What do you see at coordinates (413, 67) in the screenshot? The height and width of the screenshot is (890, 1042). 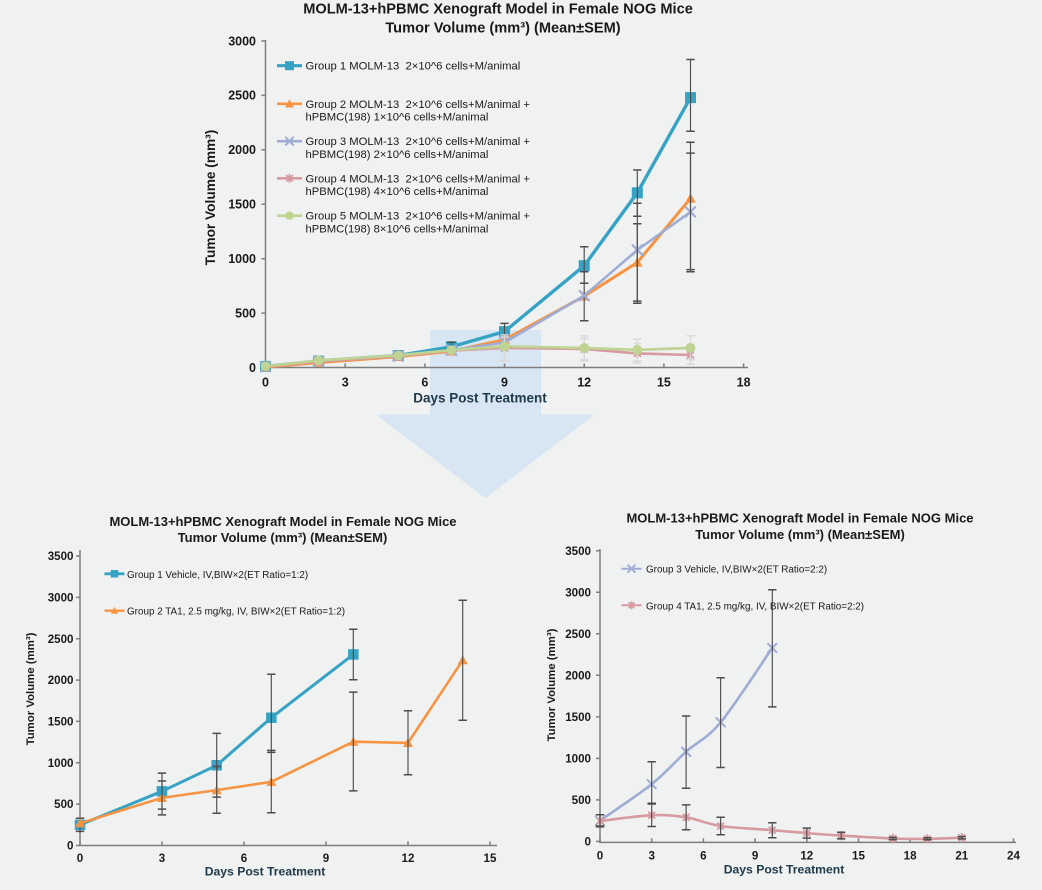 I see `svg-text:Group 1 MOLM-13 2×10^6 cells+: Group 1 MOLM-13 2×10^6 cells+M/animal` at bounding box center [413, 67].